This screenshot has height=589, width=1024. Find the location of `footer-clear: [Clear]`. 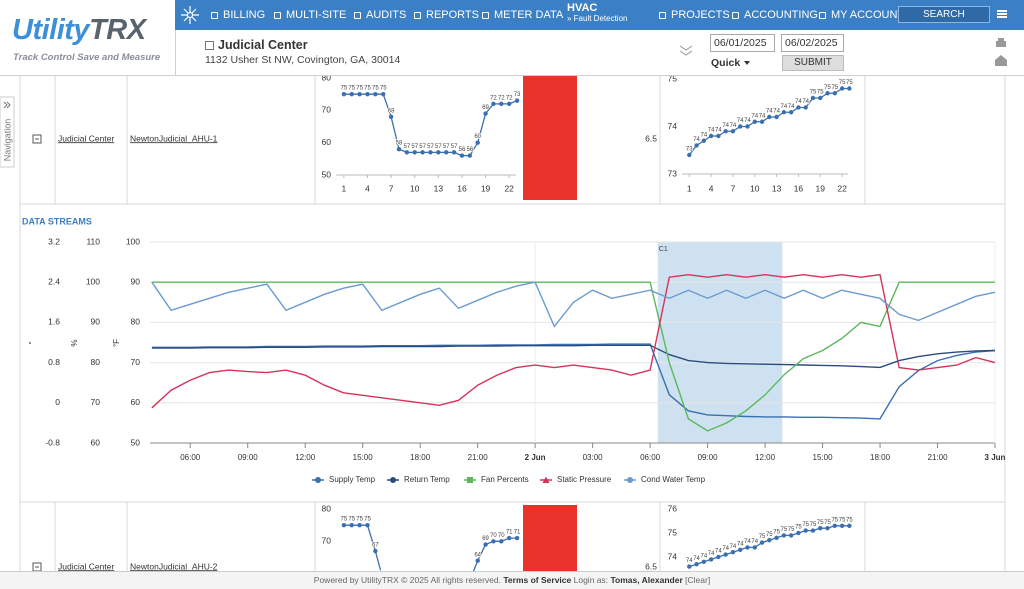

footer-clear: [Clear] is located at coordinates (698, 580).